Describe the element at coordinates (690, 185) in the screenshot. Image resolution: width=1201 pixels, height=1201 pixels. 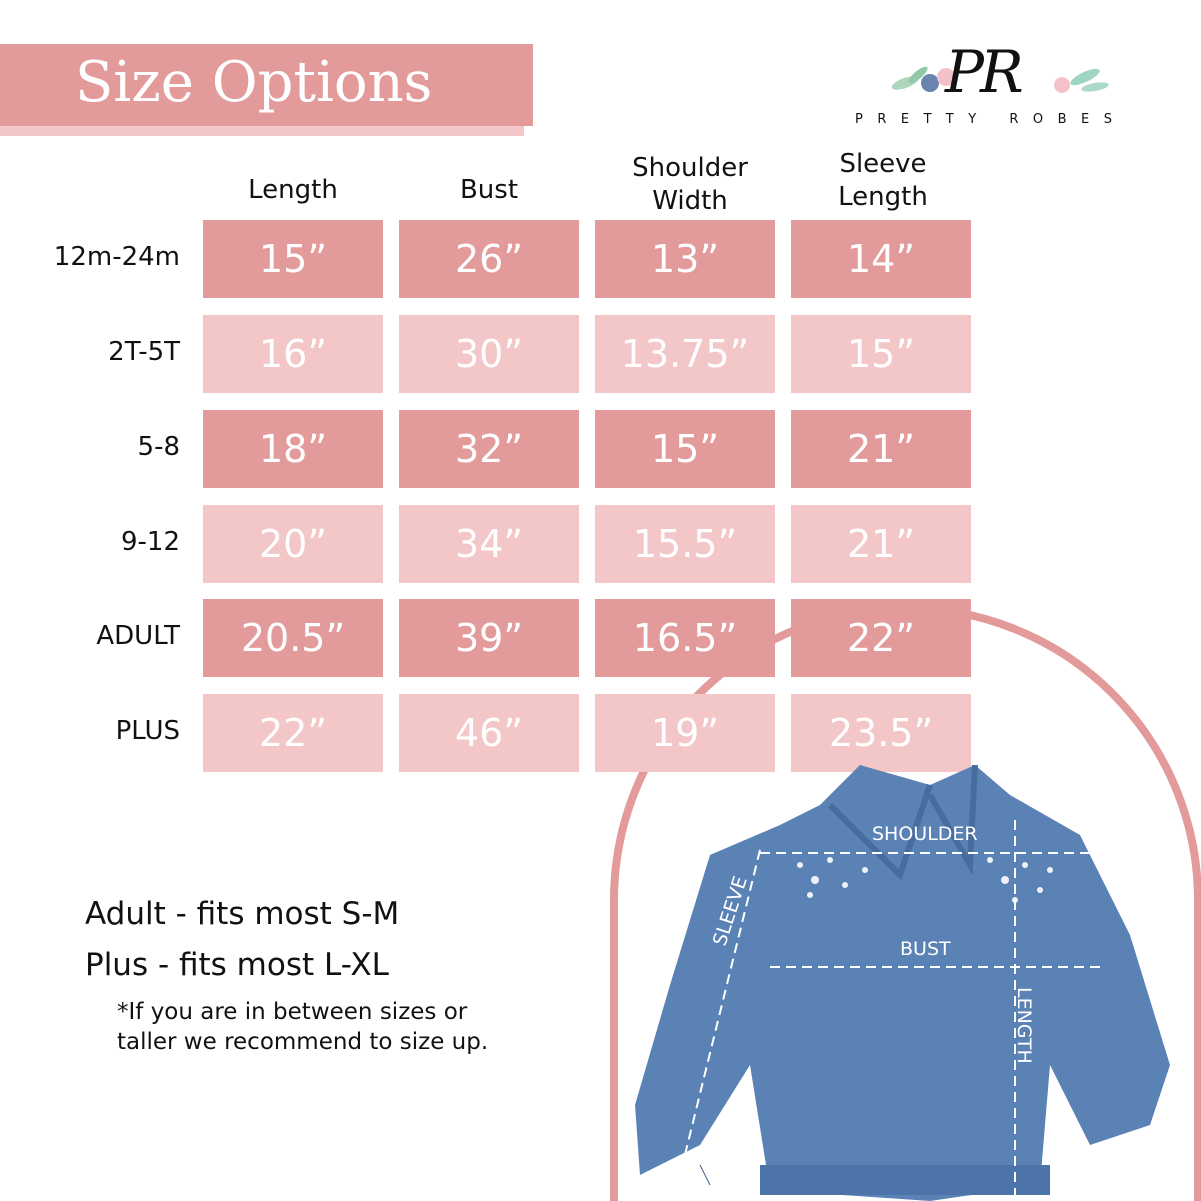
I see `column-header-shoulder-width: Shoulder Width` at that location.